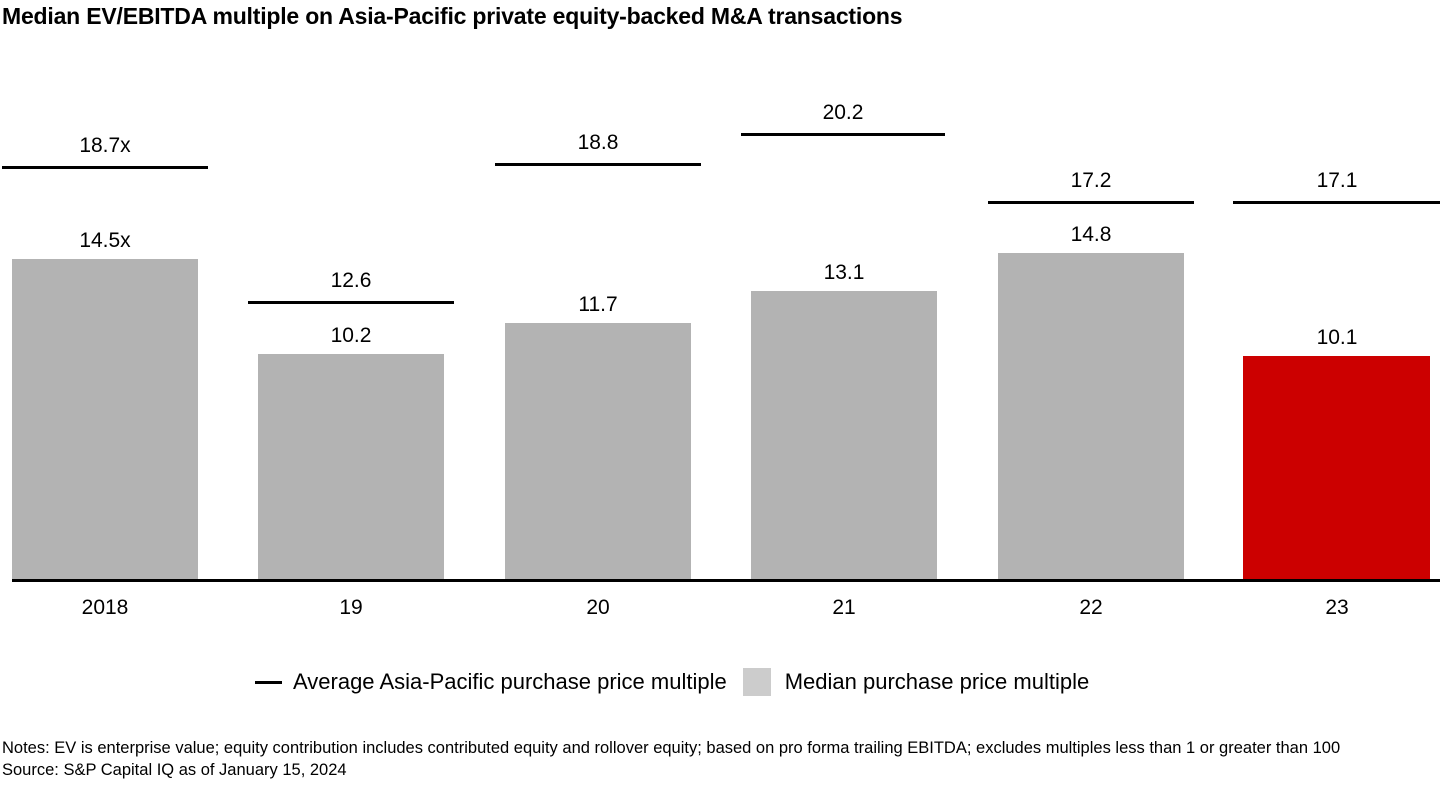 This screenshot has width=1440, height=810. I want to click on legend-box-swatch-icon, so click(756, 682).